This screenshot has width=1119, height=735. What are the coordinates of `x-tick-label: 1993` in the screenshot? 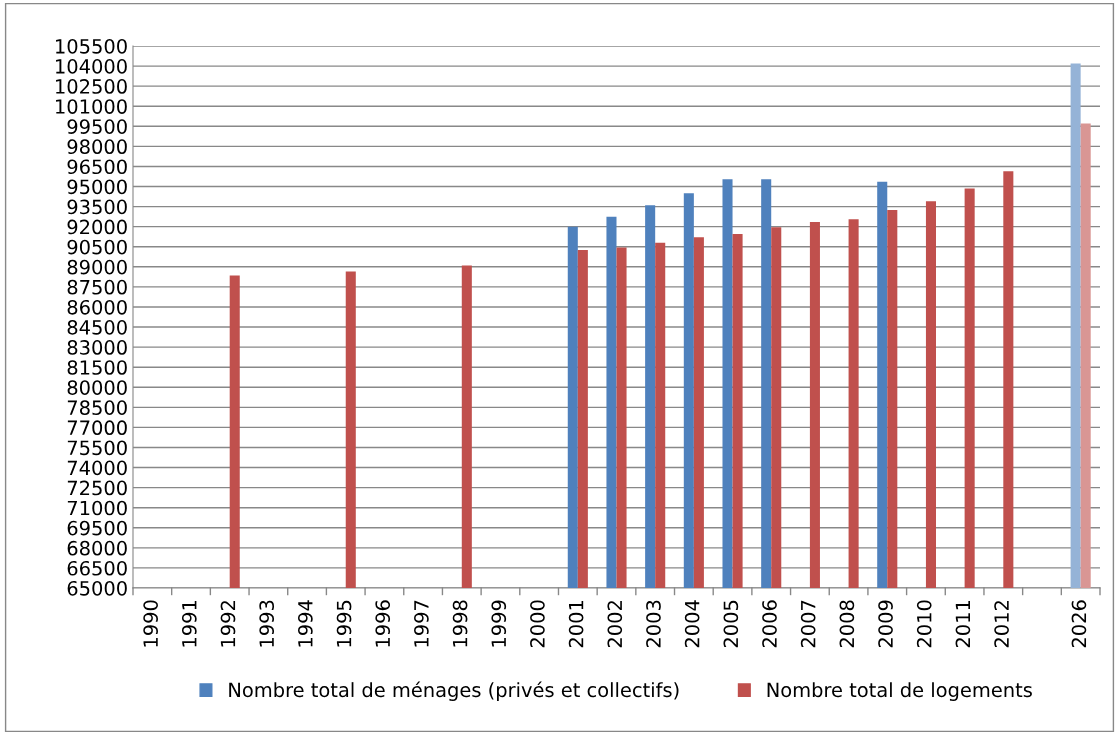 It's located at (267, 623).